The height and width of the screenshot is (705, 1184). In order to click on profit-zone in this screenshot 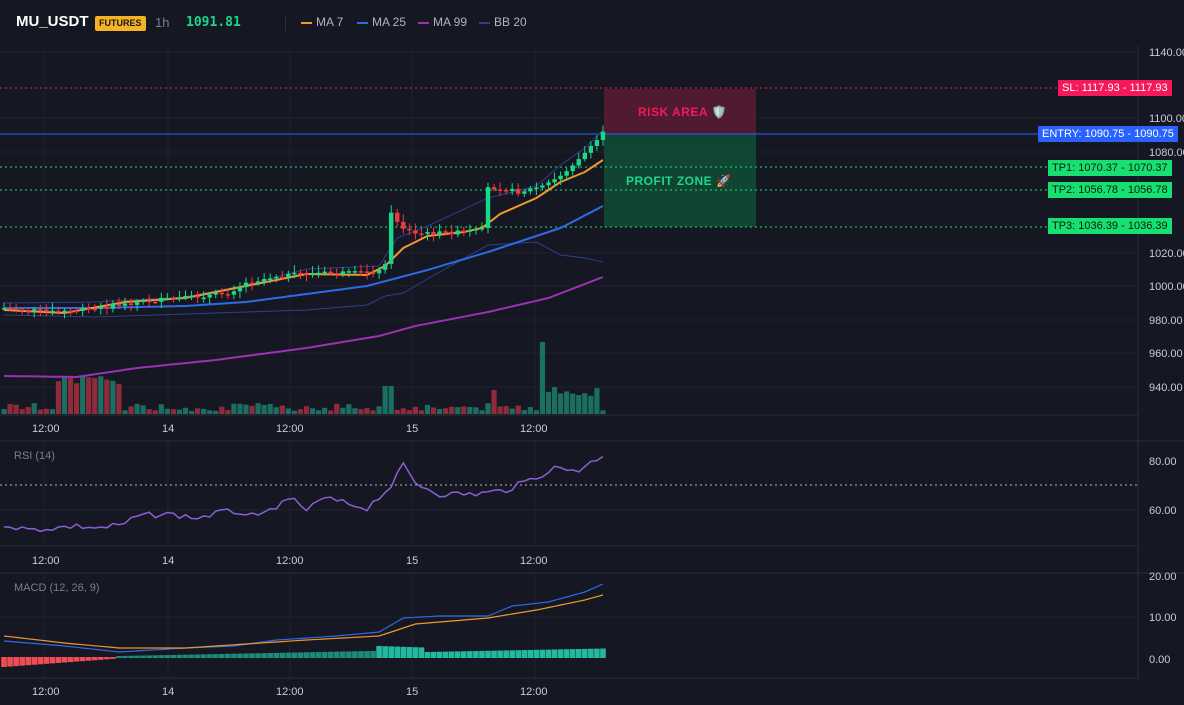, I will do `click(680, 180)`.